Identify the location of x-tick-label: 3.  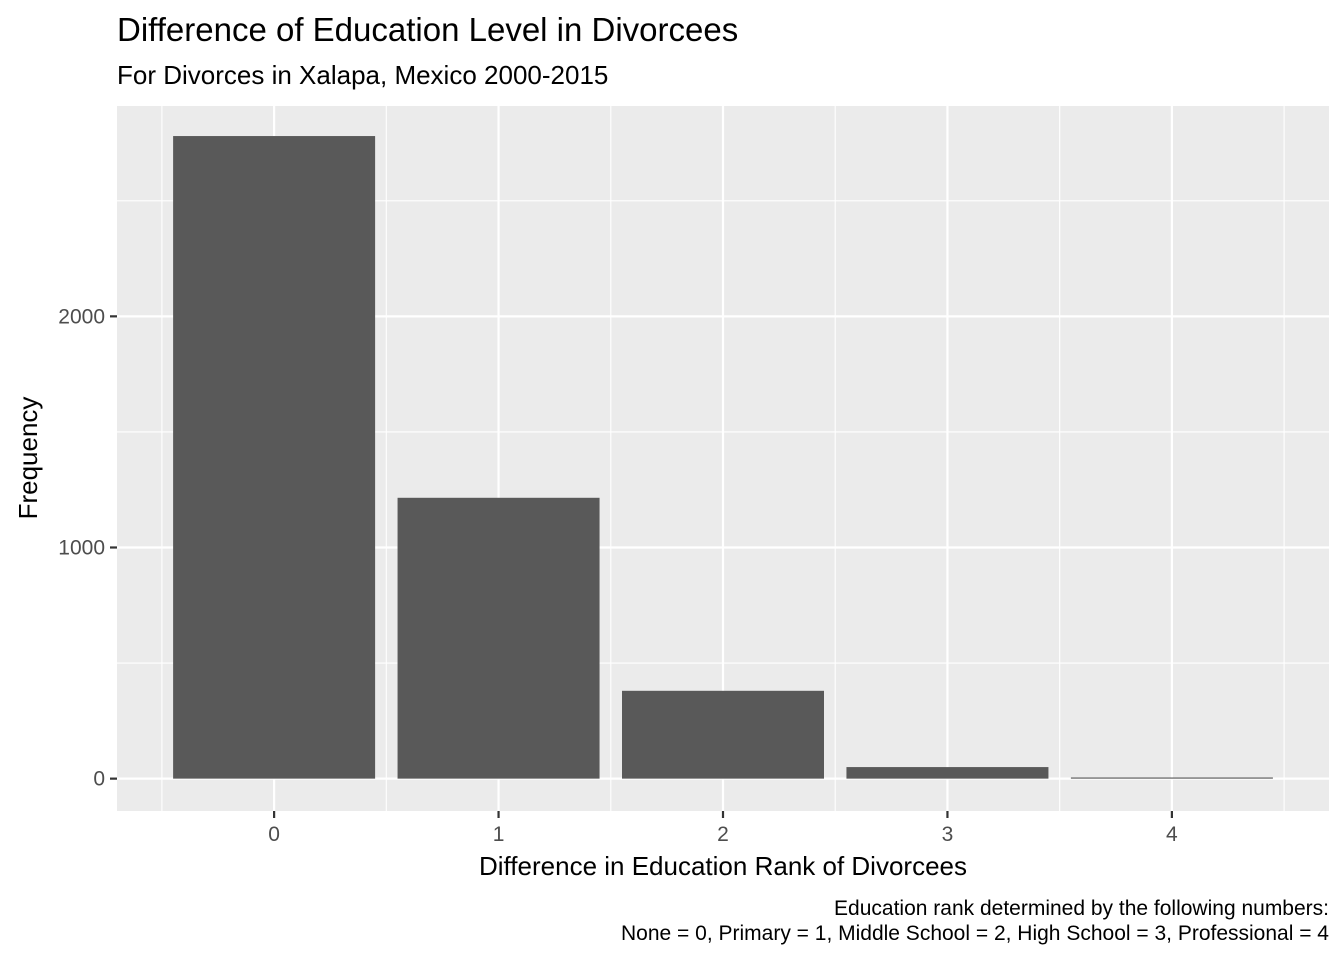
(948, 834).